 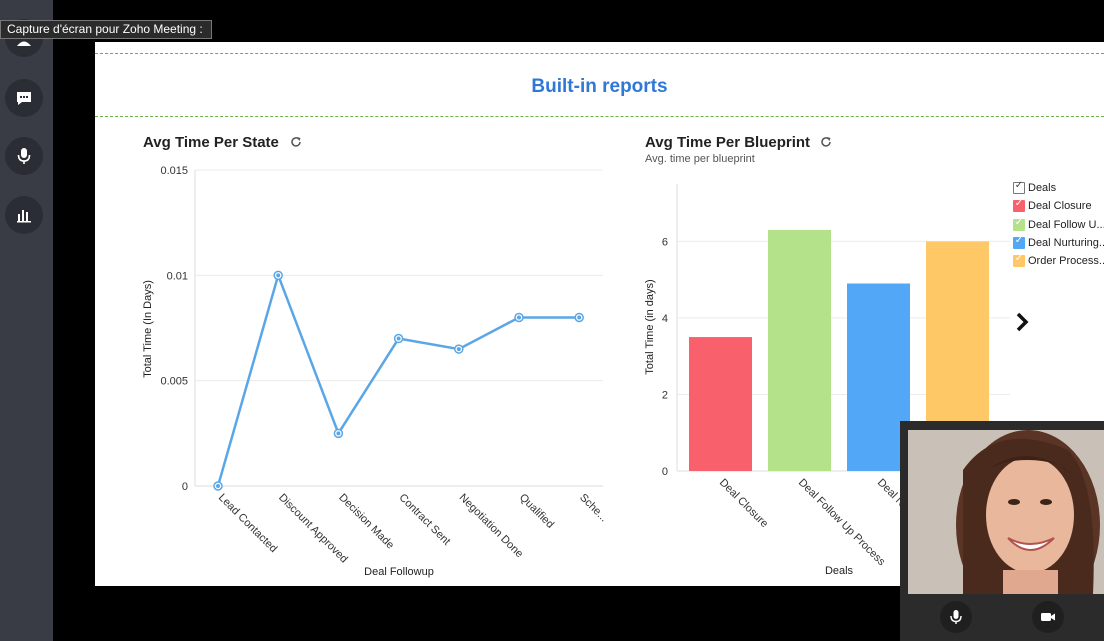 I want to click on chart-title-avg-time-per-state: Avg Time Per State, so click(x=211, y=142).